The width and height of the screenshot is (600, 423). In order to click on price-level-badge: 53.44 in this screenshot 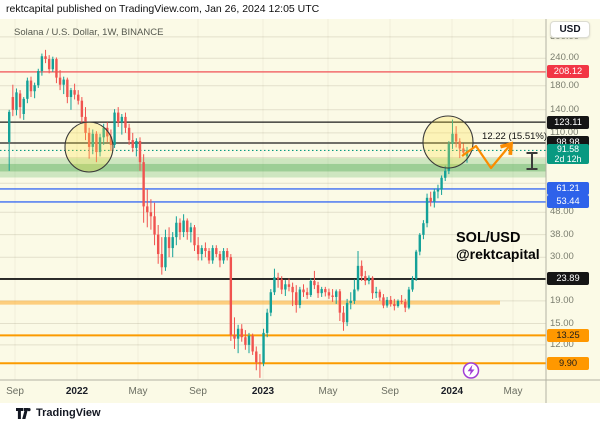, I will do `click(568, 202)`.